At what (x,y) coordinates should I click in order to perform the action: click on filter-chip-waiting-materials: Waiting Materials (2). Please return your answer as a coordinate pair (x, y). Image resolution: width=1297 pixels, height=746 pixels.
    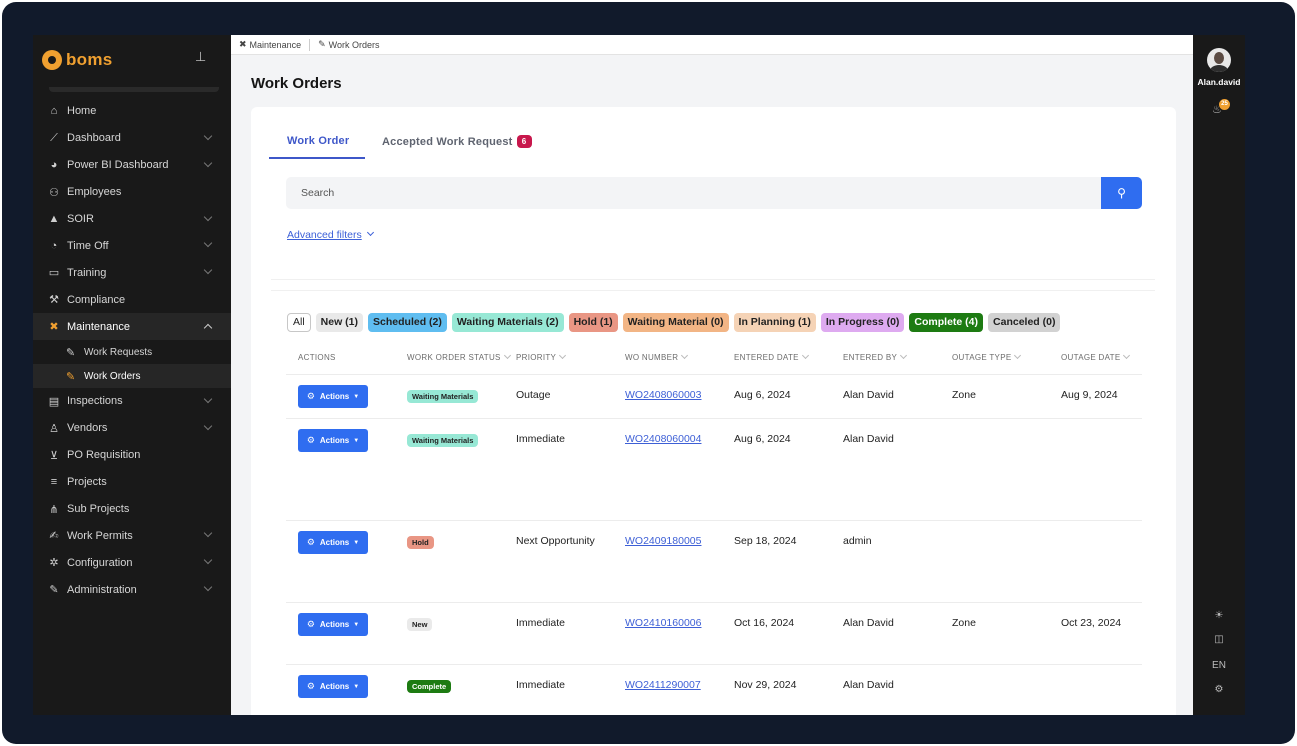
    Looking at the image, I should click on (507, 322).